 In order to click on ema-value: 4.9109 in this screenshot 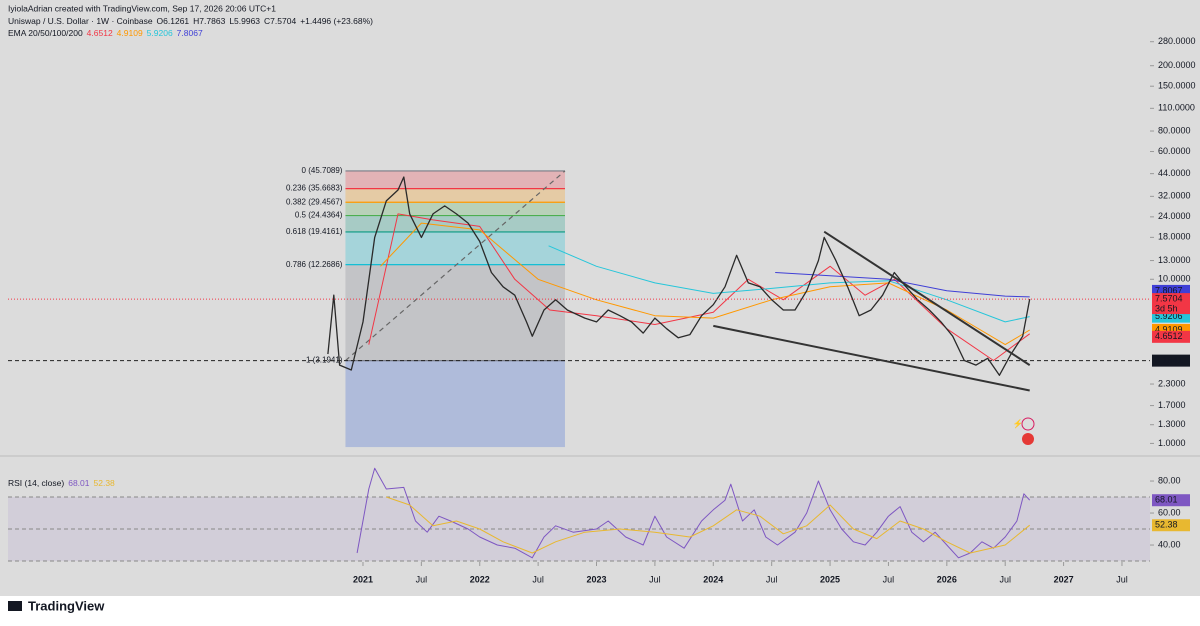, I will do `click(130, 33)`.